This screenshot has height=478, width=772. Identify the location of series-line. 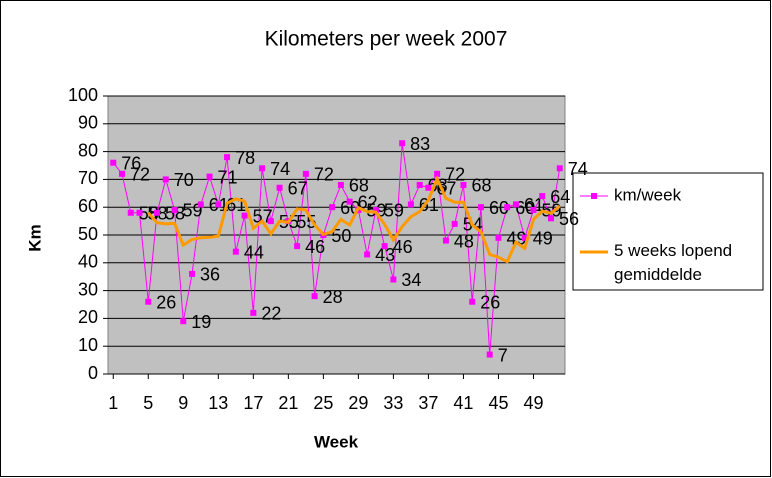
(354, 219).